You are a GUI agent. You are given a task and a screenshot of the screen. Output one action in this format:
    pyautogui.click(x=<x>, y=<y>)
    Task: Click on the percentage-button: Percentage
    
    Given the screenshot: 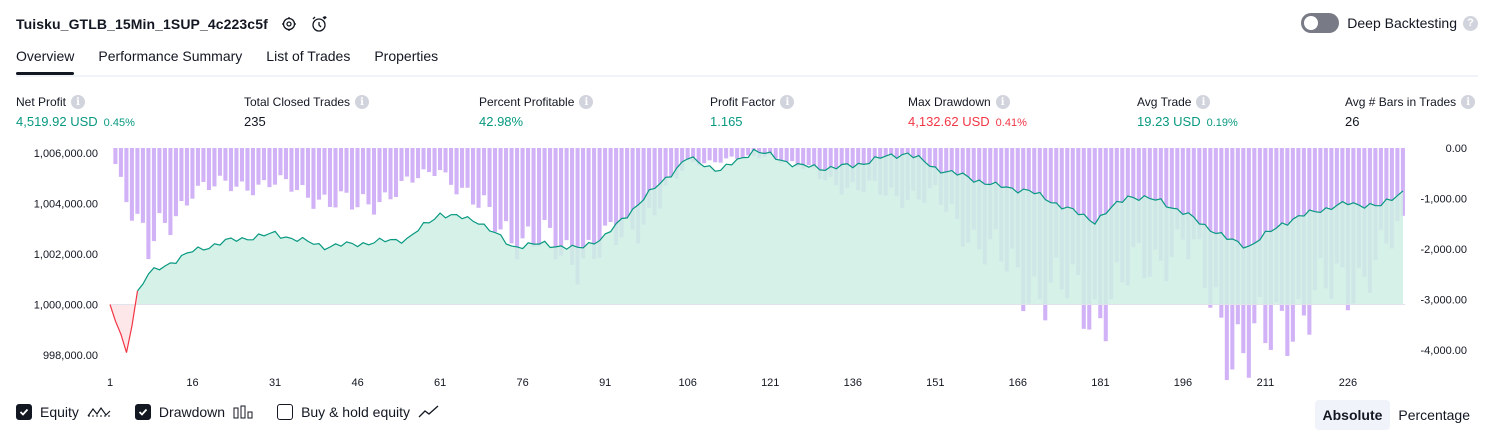 What is the action you would take?
    pyautogui.click(x=1434, y=415)
    